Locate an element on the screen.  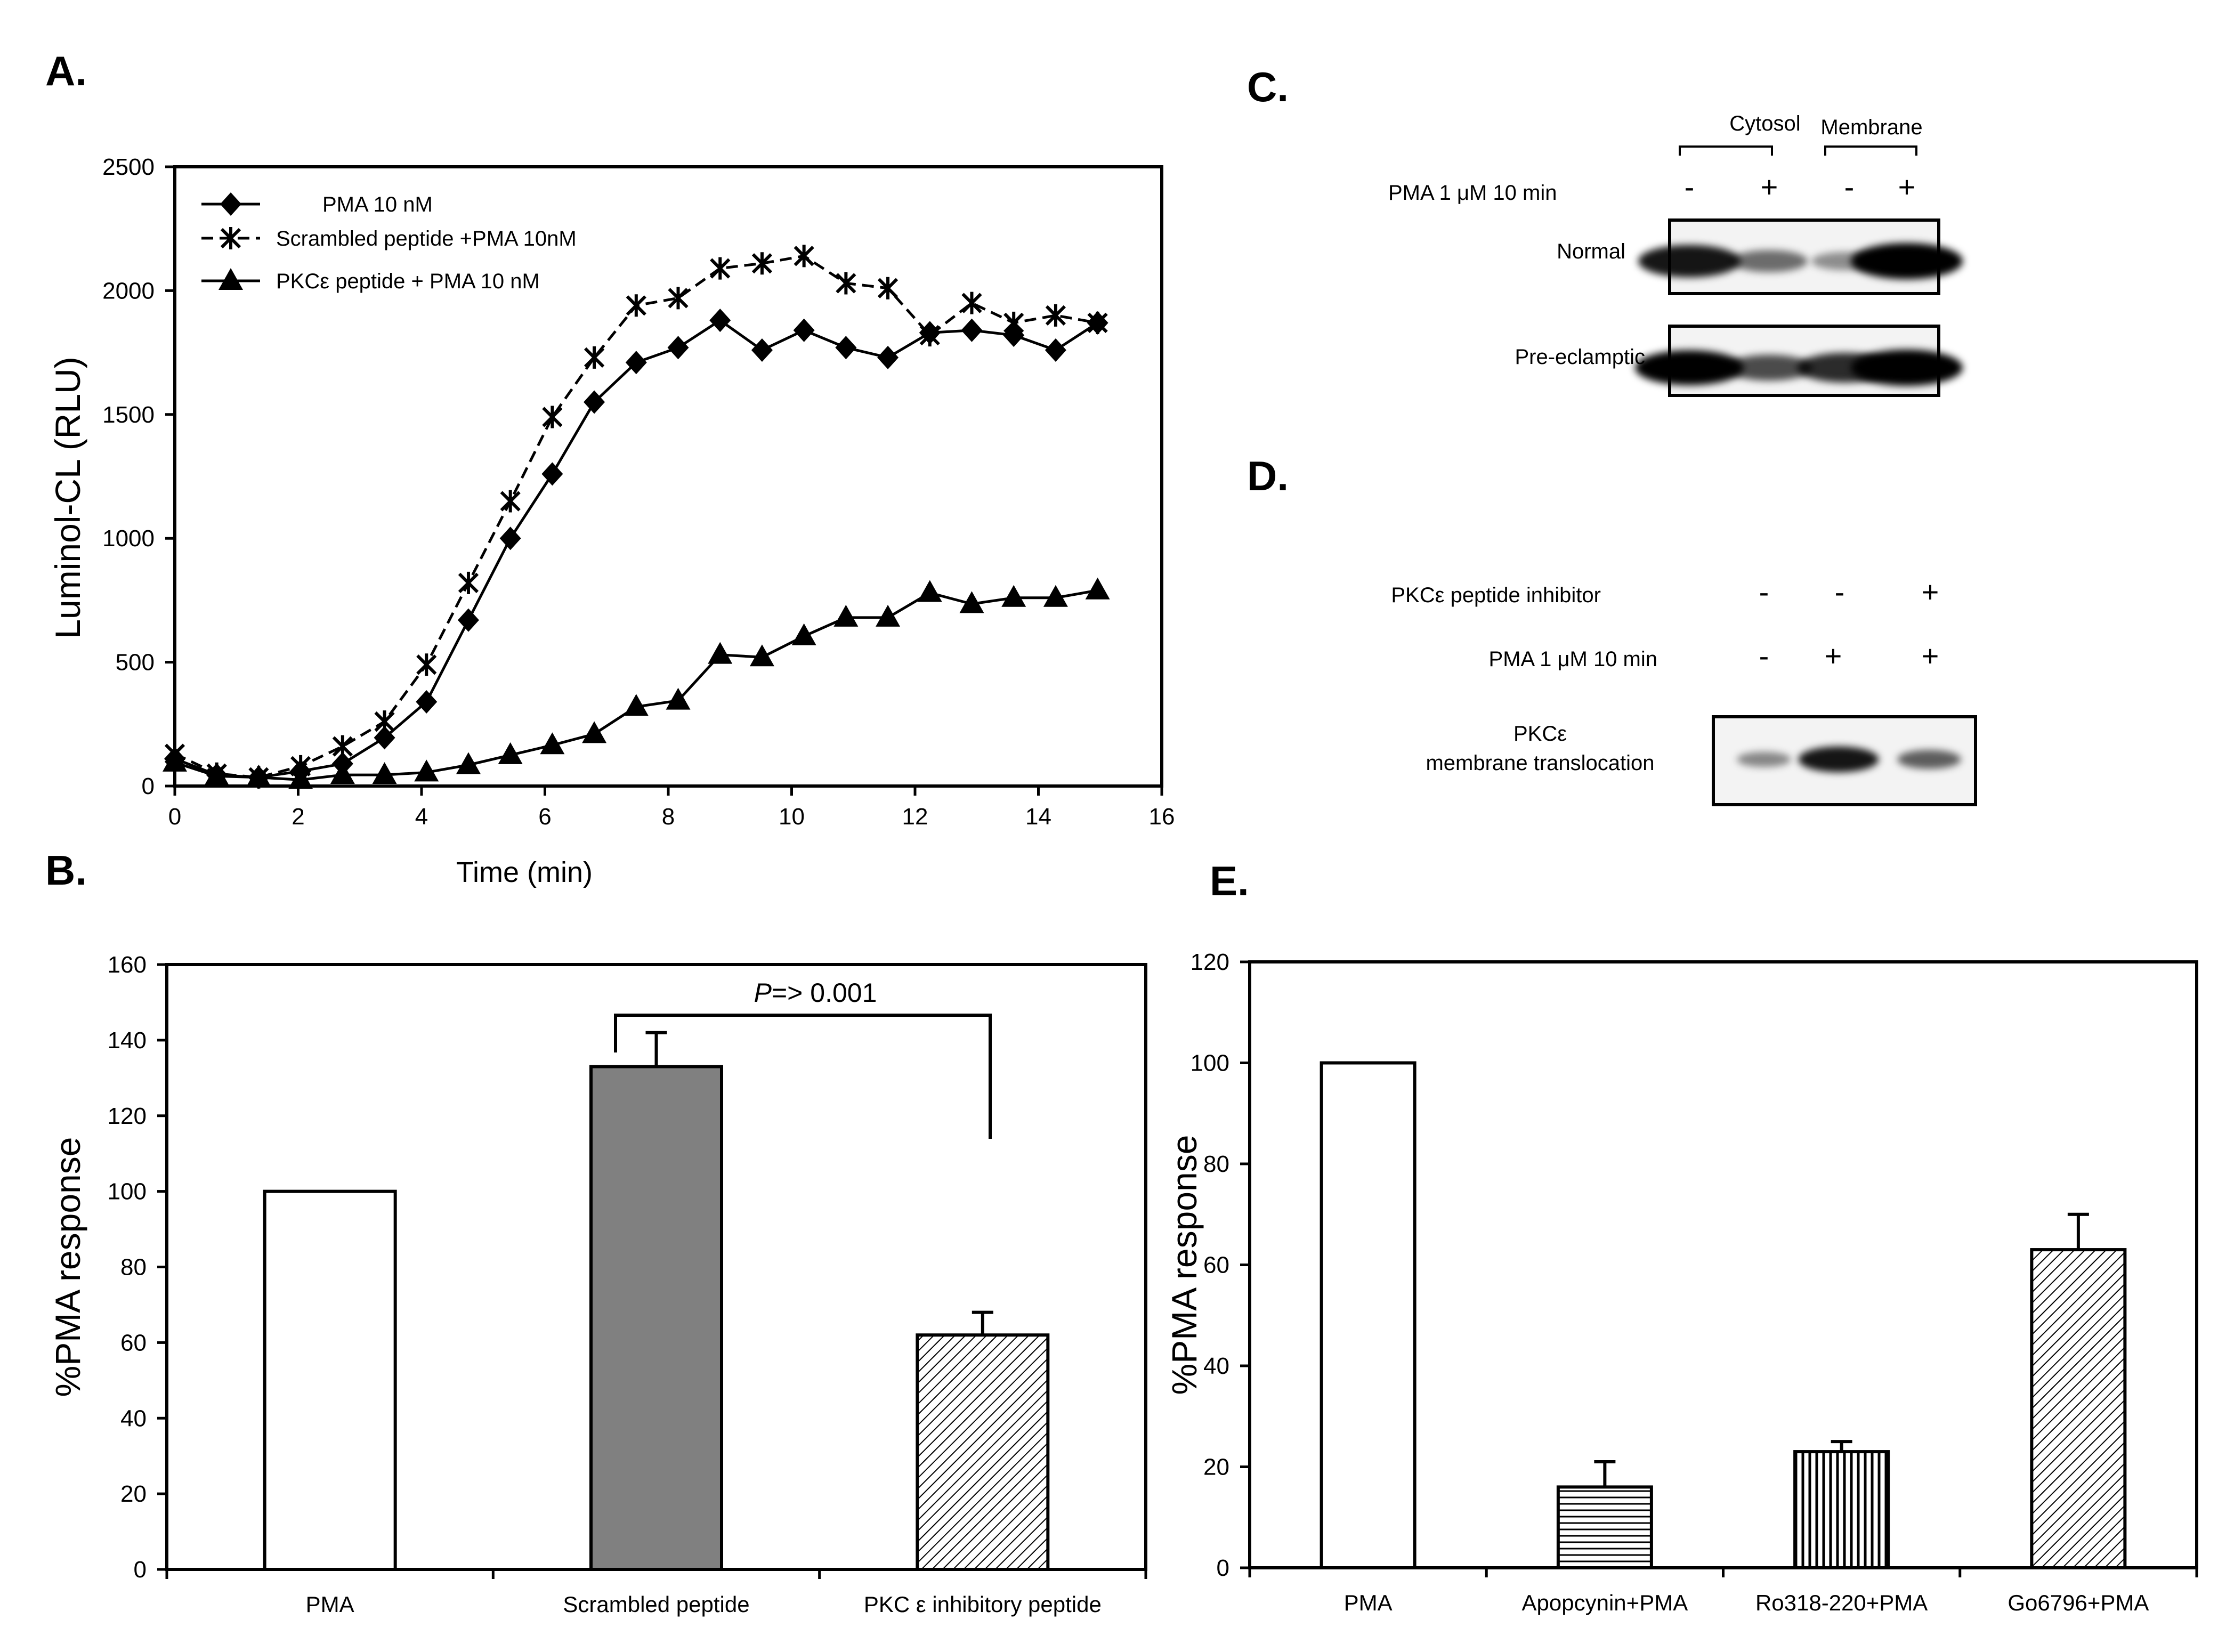
chart-b-y-tick-label: 20 is located at coordinates (133, 1494).